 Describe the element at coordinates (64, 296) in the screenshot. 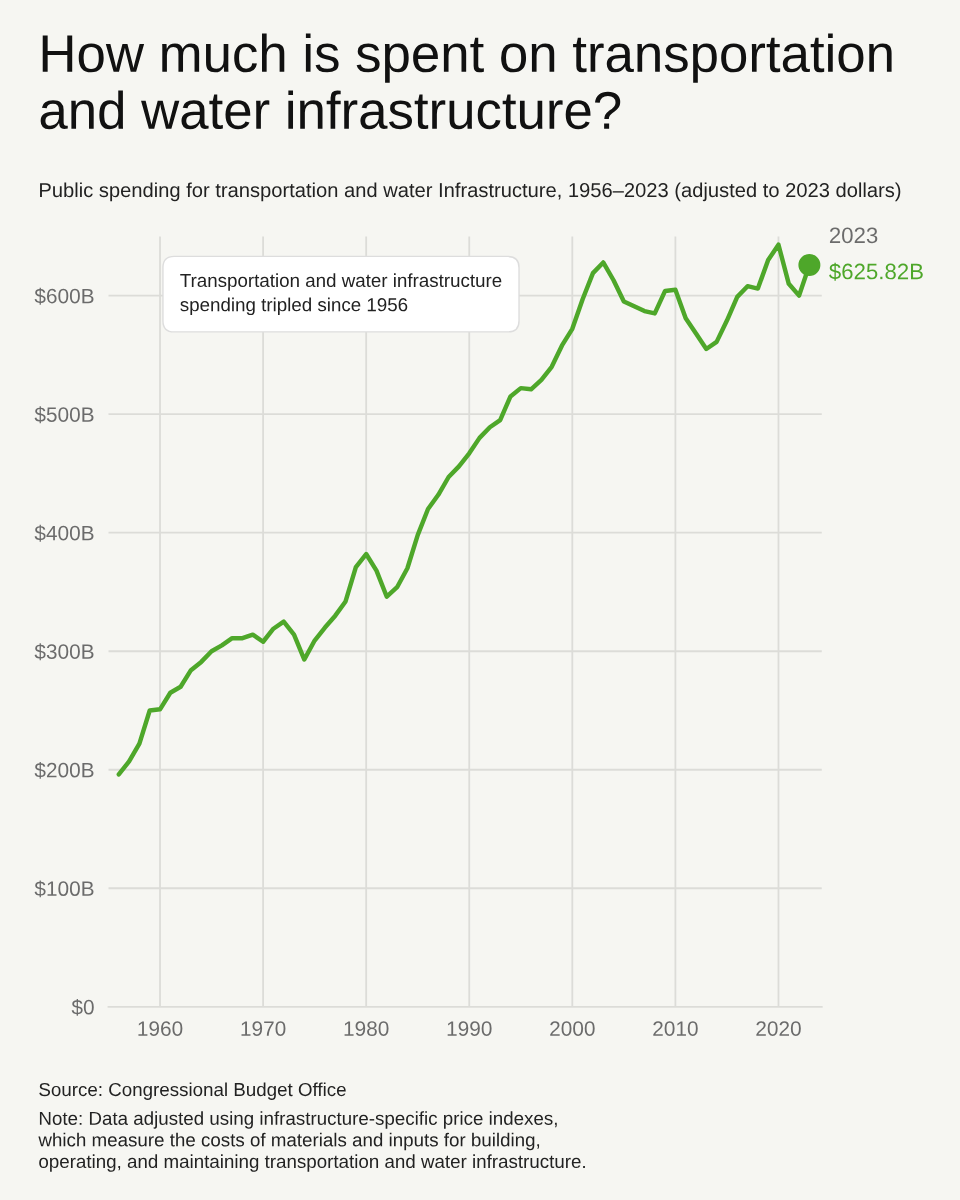

I see `y-tick-label: $600B` at that location.